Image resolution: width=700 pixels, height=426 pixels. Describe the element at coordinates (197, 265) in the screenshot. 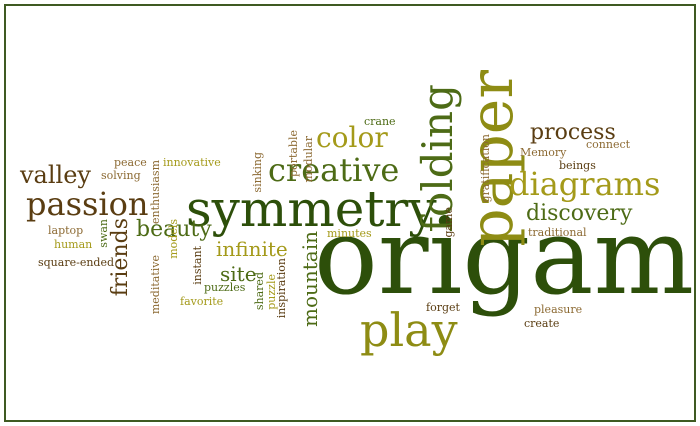

I see `word-instant: instant` at that location.